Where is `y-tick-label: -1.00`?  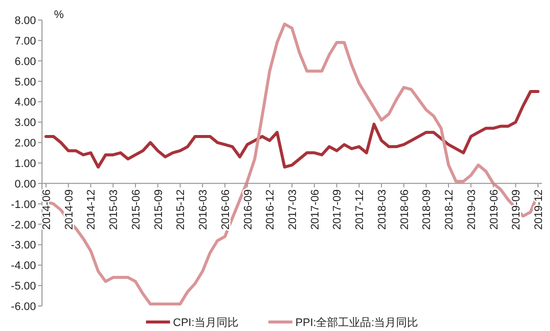 y-tick-label: -1.00 is located at coordinates (23, 204).